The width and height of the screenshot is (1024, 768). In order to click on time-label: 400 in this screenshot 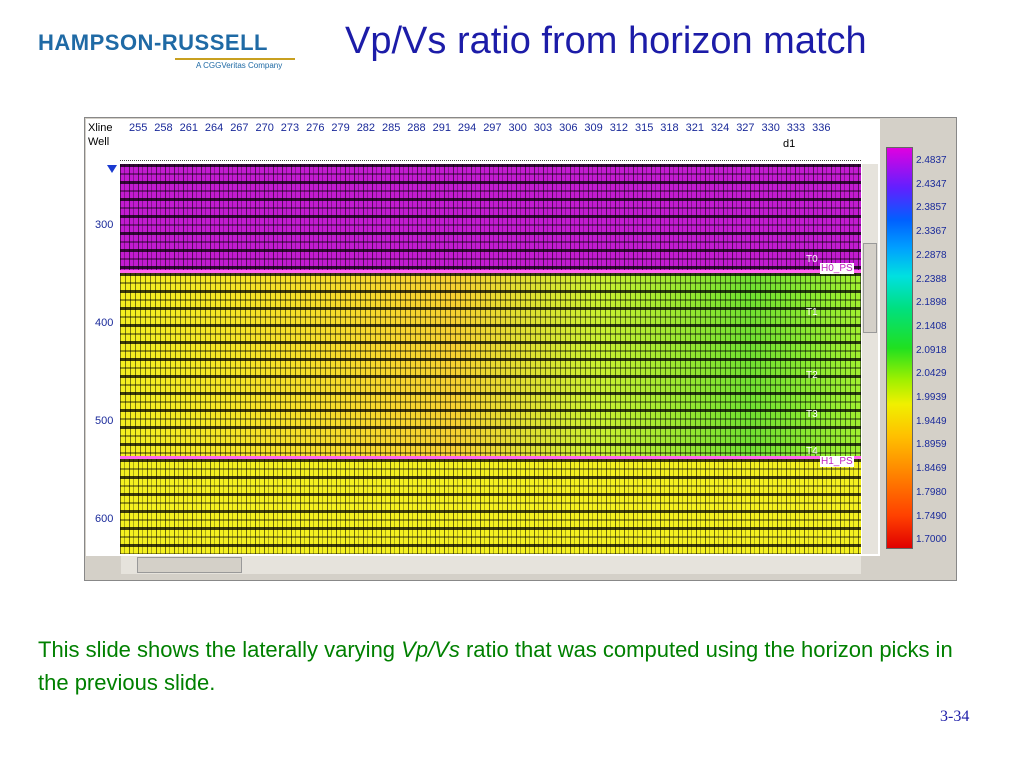, I will do `click(104, 323)`.